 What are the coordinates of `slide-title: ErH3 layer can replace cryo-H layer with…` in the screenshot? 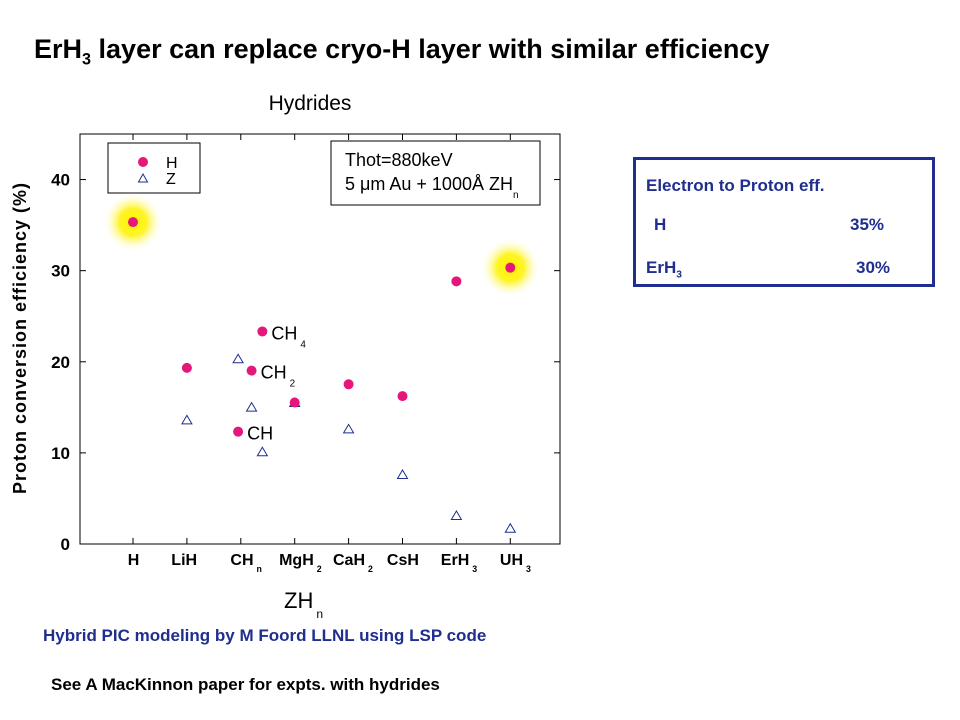 It's located at (401, 51).